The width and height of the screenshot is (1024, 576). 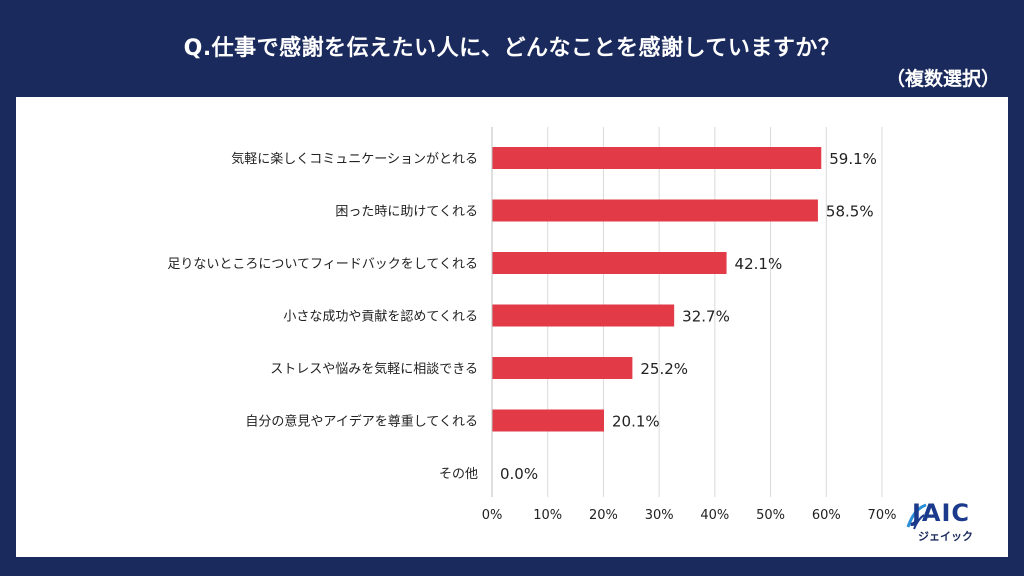 I want to click on x-tick-label: 0%, so click(x=492, y=515).